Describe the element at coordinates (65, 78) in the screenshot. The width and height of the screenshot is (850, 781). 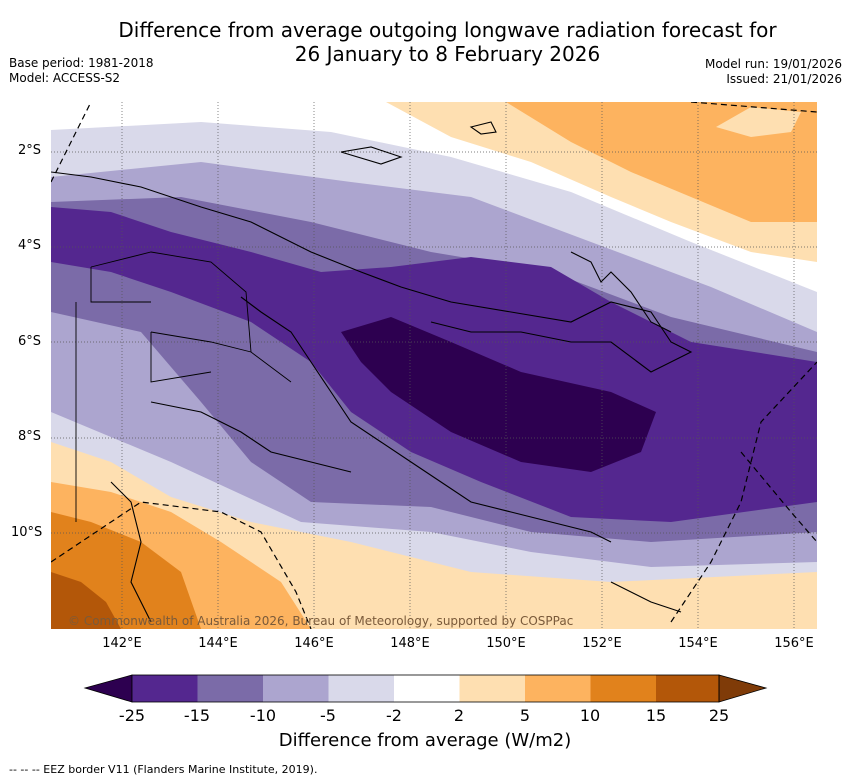
I see `model-name: Model: ACCESS-S2` at that location.